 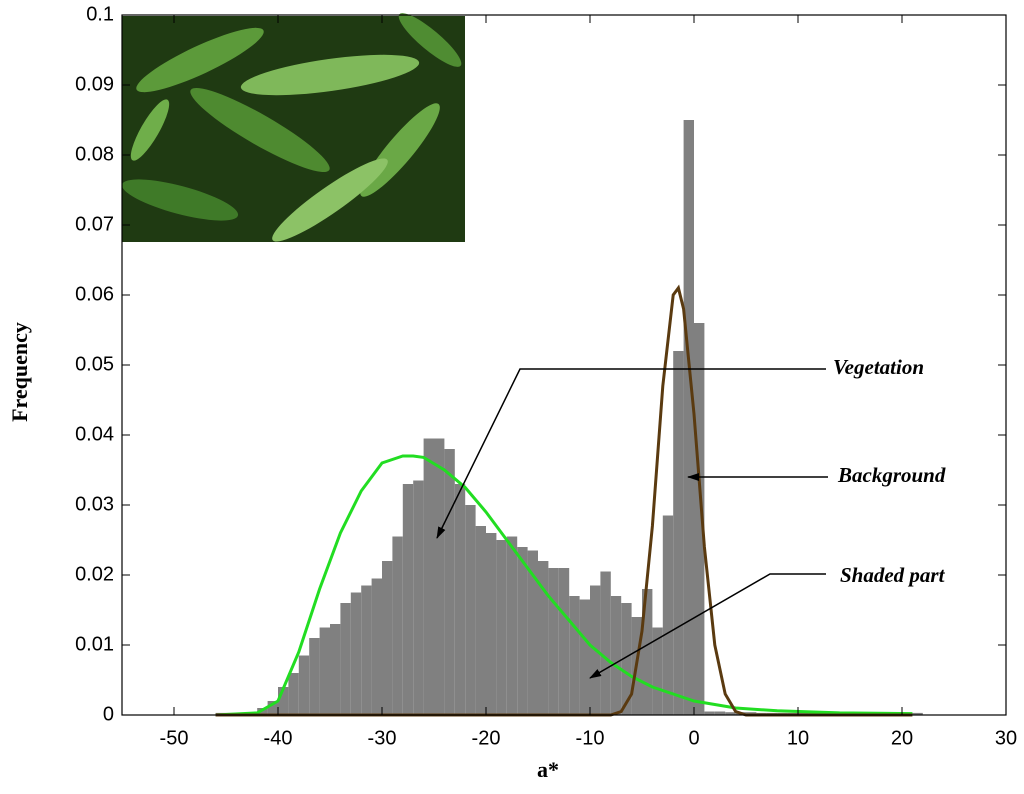 I want to click on y-tick-label: 0.01, so click(x=94, y=644).